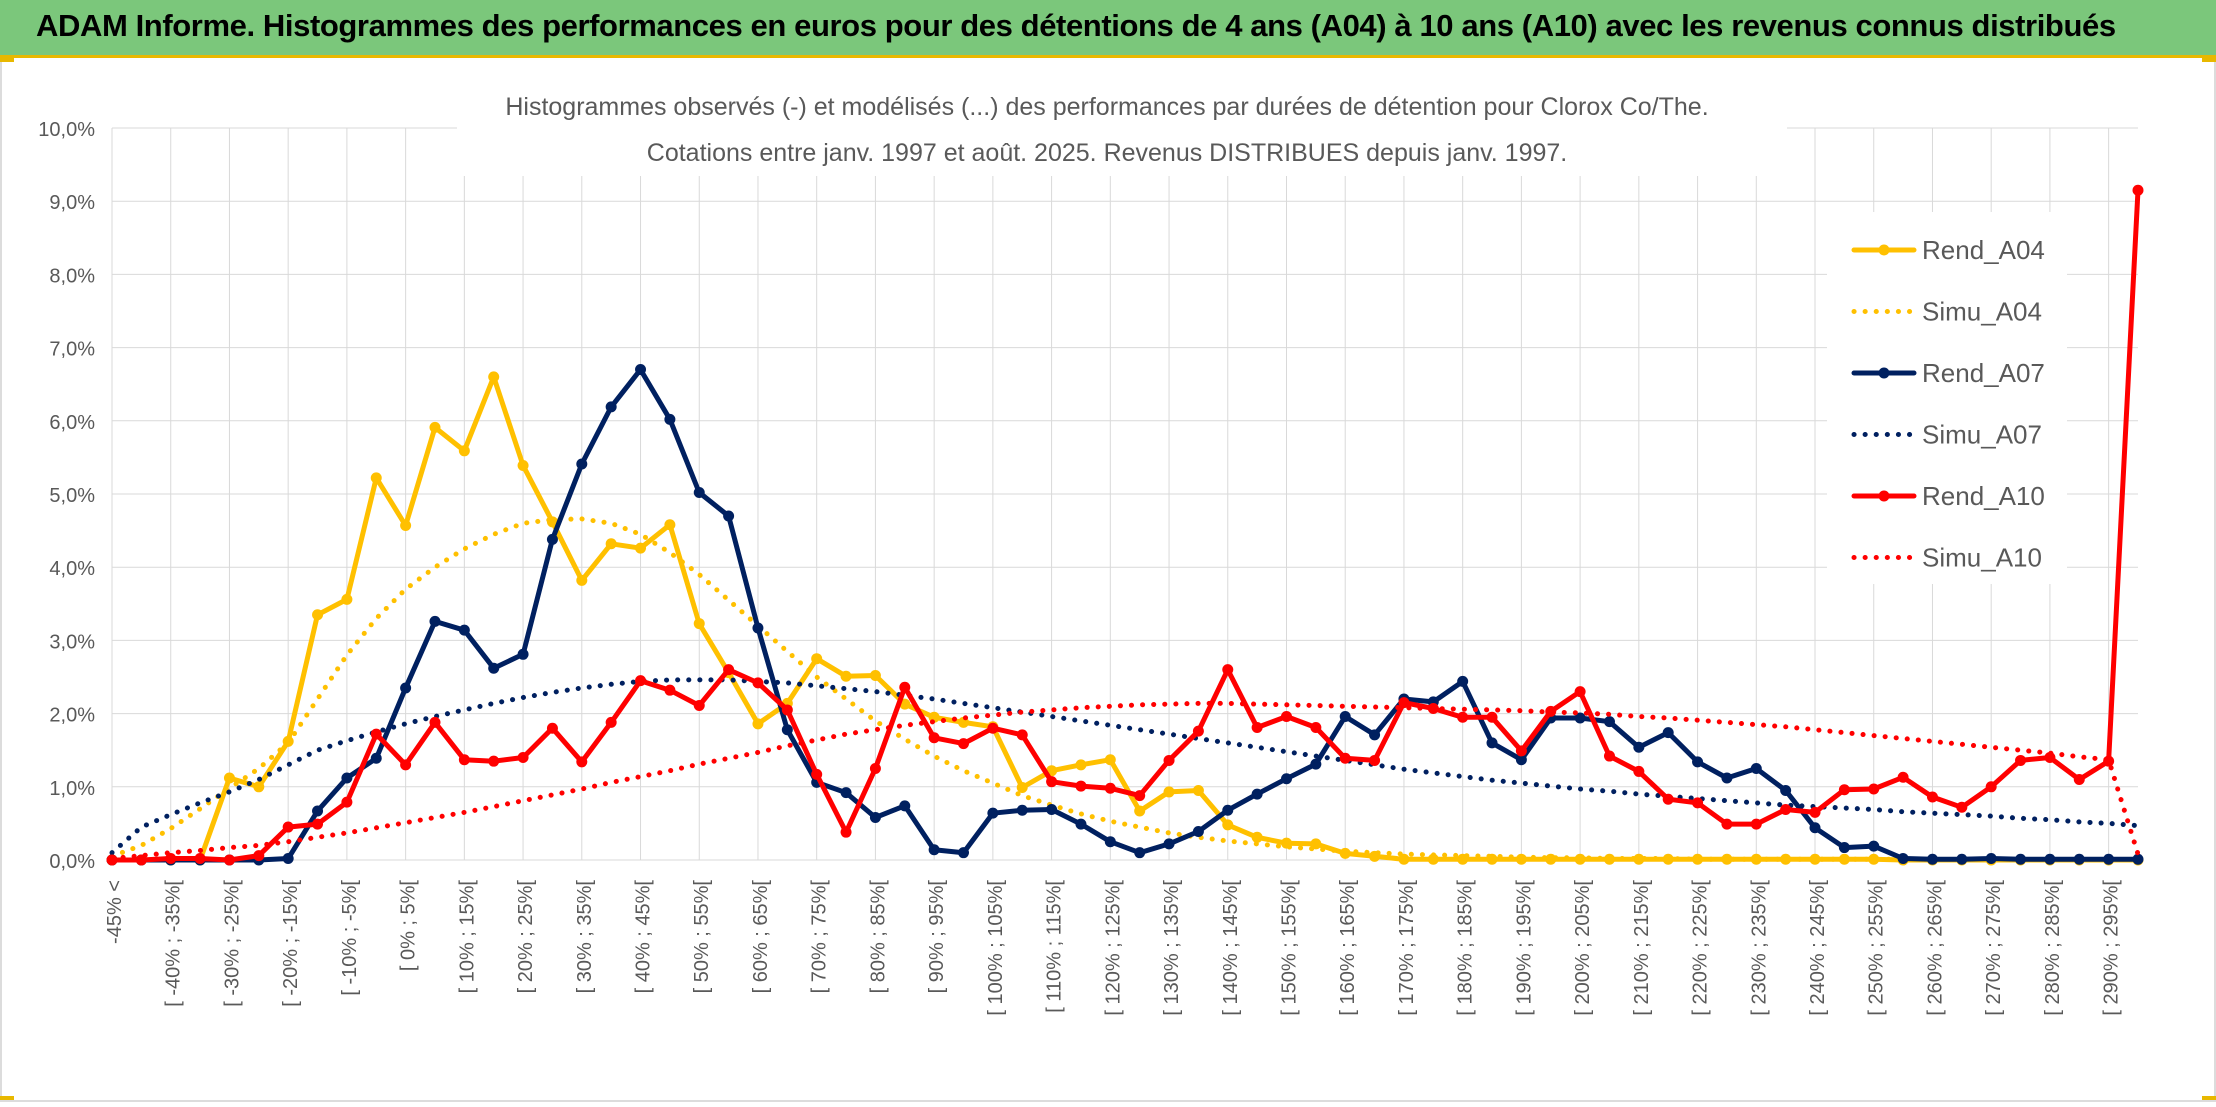  What do you see at coordinates (937, 937) in the screenshot?
I see `x-tick-label: [ 90% ; 95%[` at bounding box center [937, 937].